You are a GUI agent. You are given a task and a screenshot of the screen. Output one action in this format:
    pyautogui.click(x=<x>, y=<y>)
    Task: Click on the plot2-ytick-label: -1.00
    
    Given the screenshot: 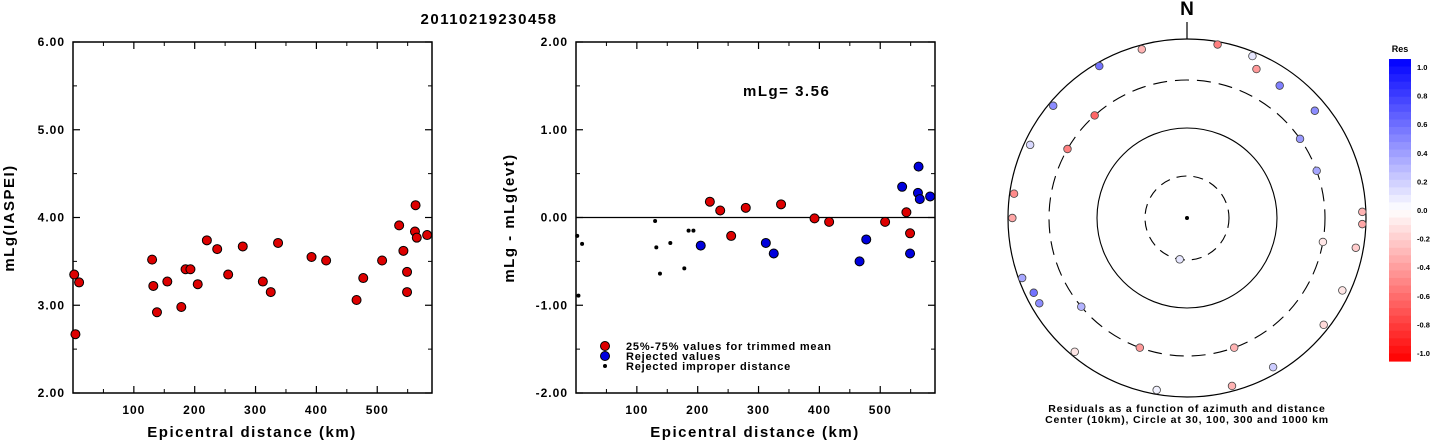 What is the action you would take?
    pyautogui.click(x=552, y=305)
    